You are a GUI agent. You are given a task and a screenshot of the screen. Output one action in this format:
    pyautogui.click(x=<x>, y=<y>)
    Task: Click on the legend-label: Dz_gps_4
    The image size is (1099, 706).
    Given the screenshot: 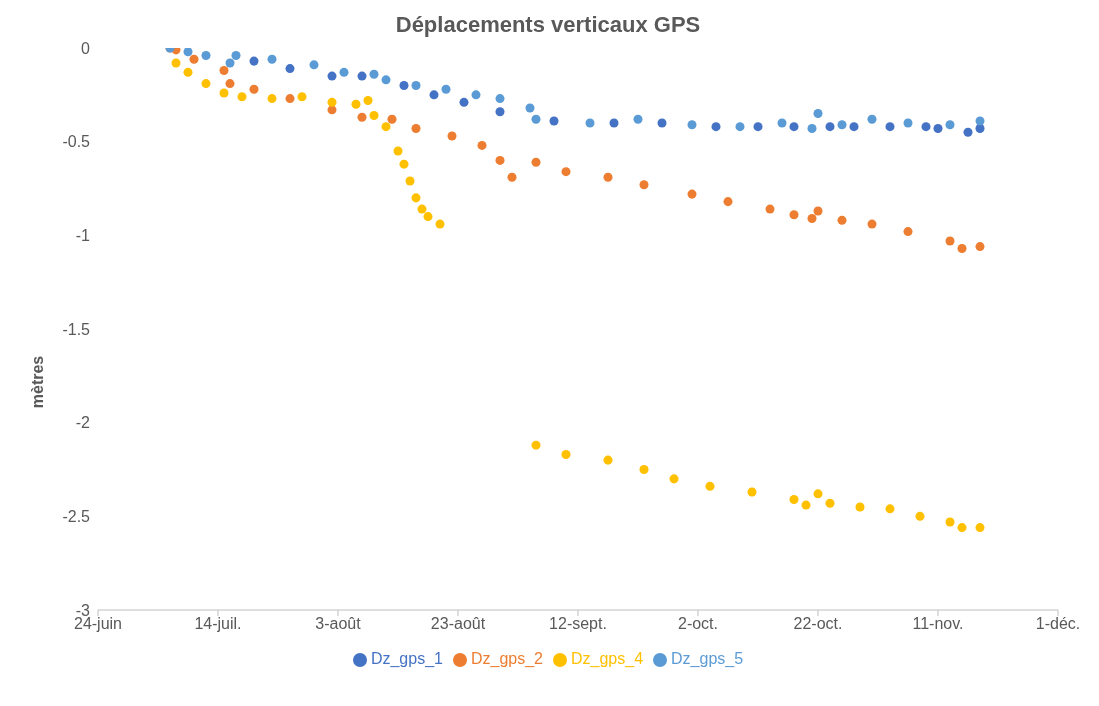 What is the action you would take?
    pyautogui.click(x=607, y=658)
    